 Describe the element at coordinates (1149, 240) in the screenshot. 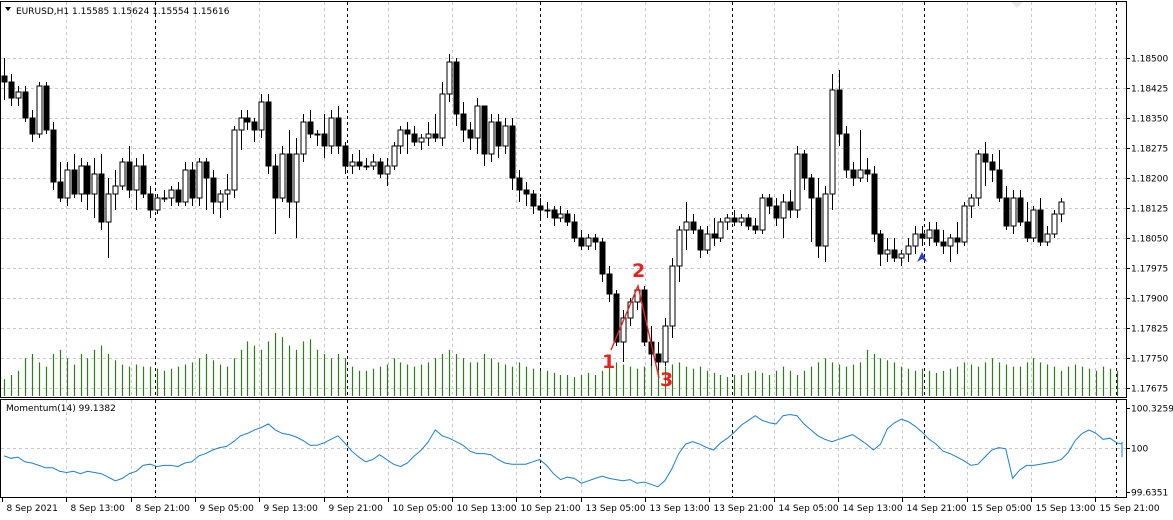

I see `price-tick-label: 1.18050` at that location.